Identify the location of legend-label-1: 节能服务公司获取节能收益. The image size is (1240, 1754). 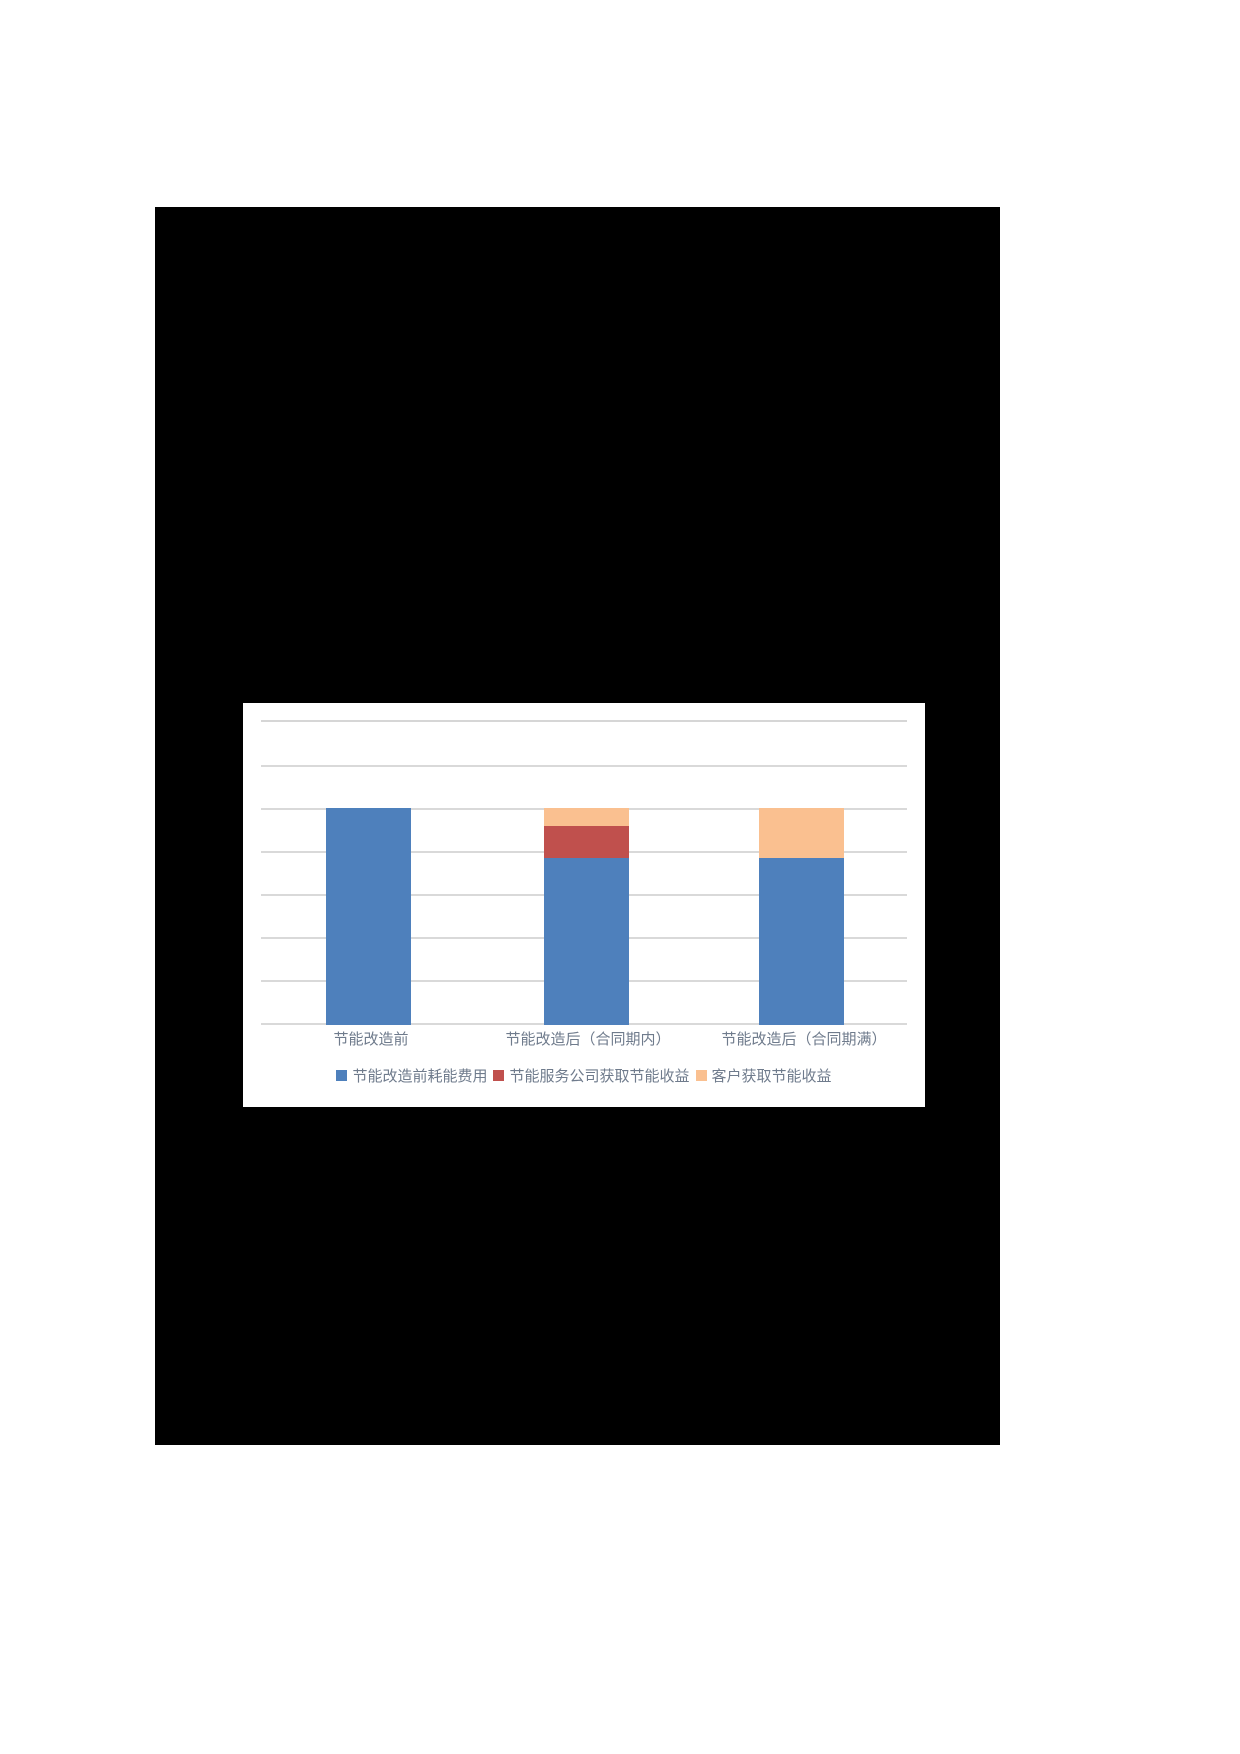
(599, 1077).